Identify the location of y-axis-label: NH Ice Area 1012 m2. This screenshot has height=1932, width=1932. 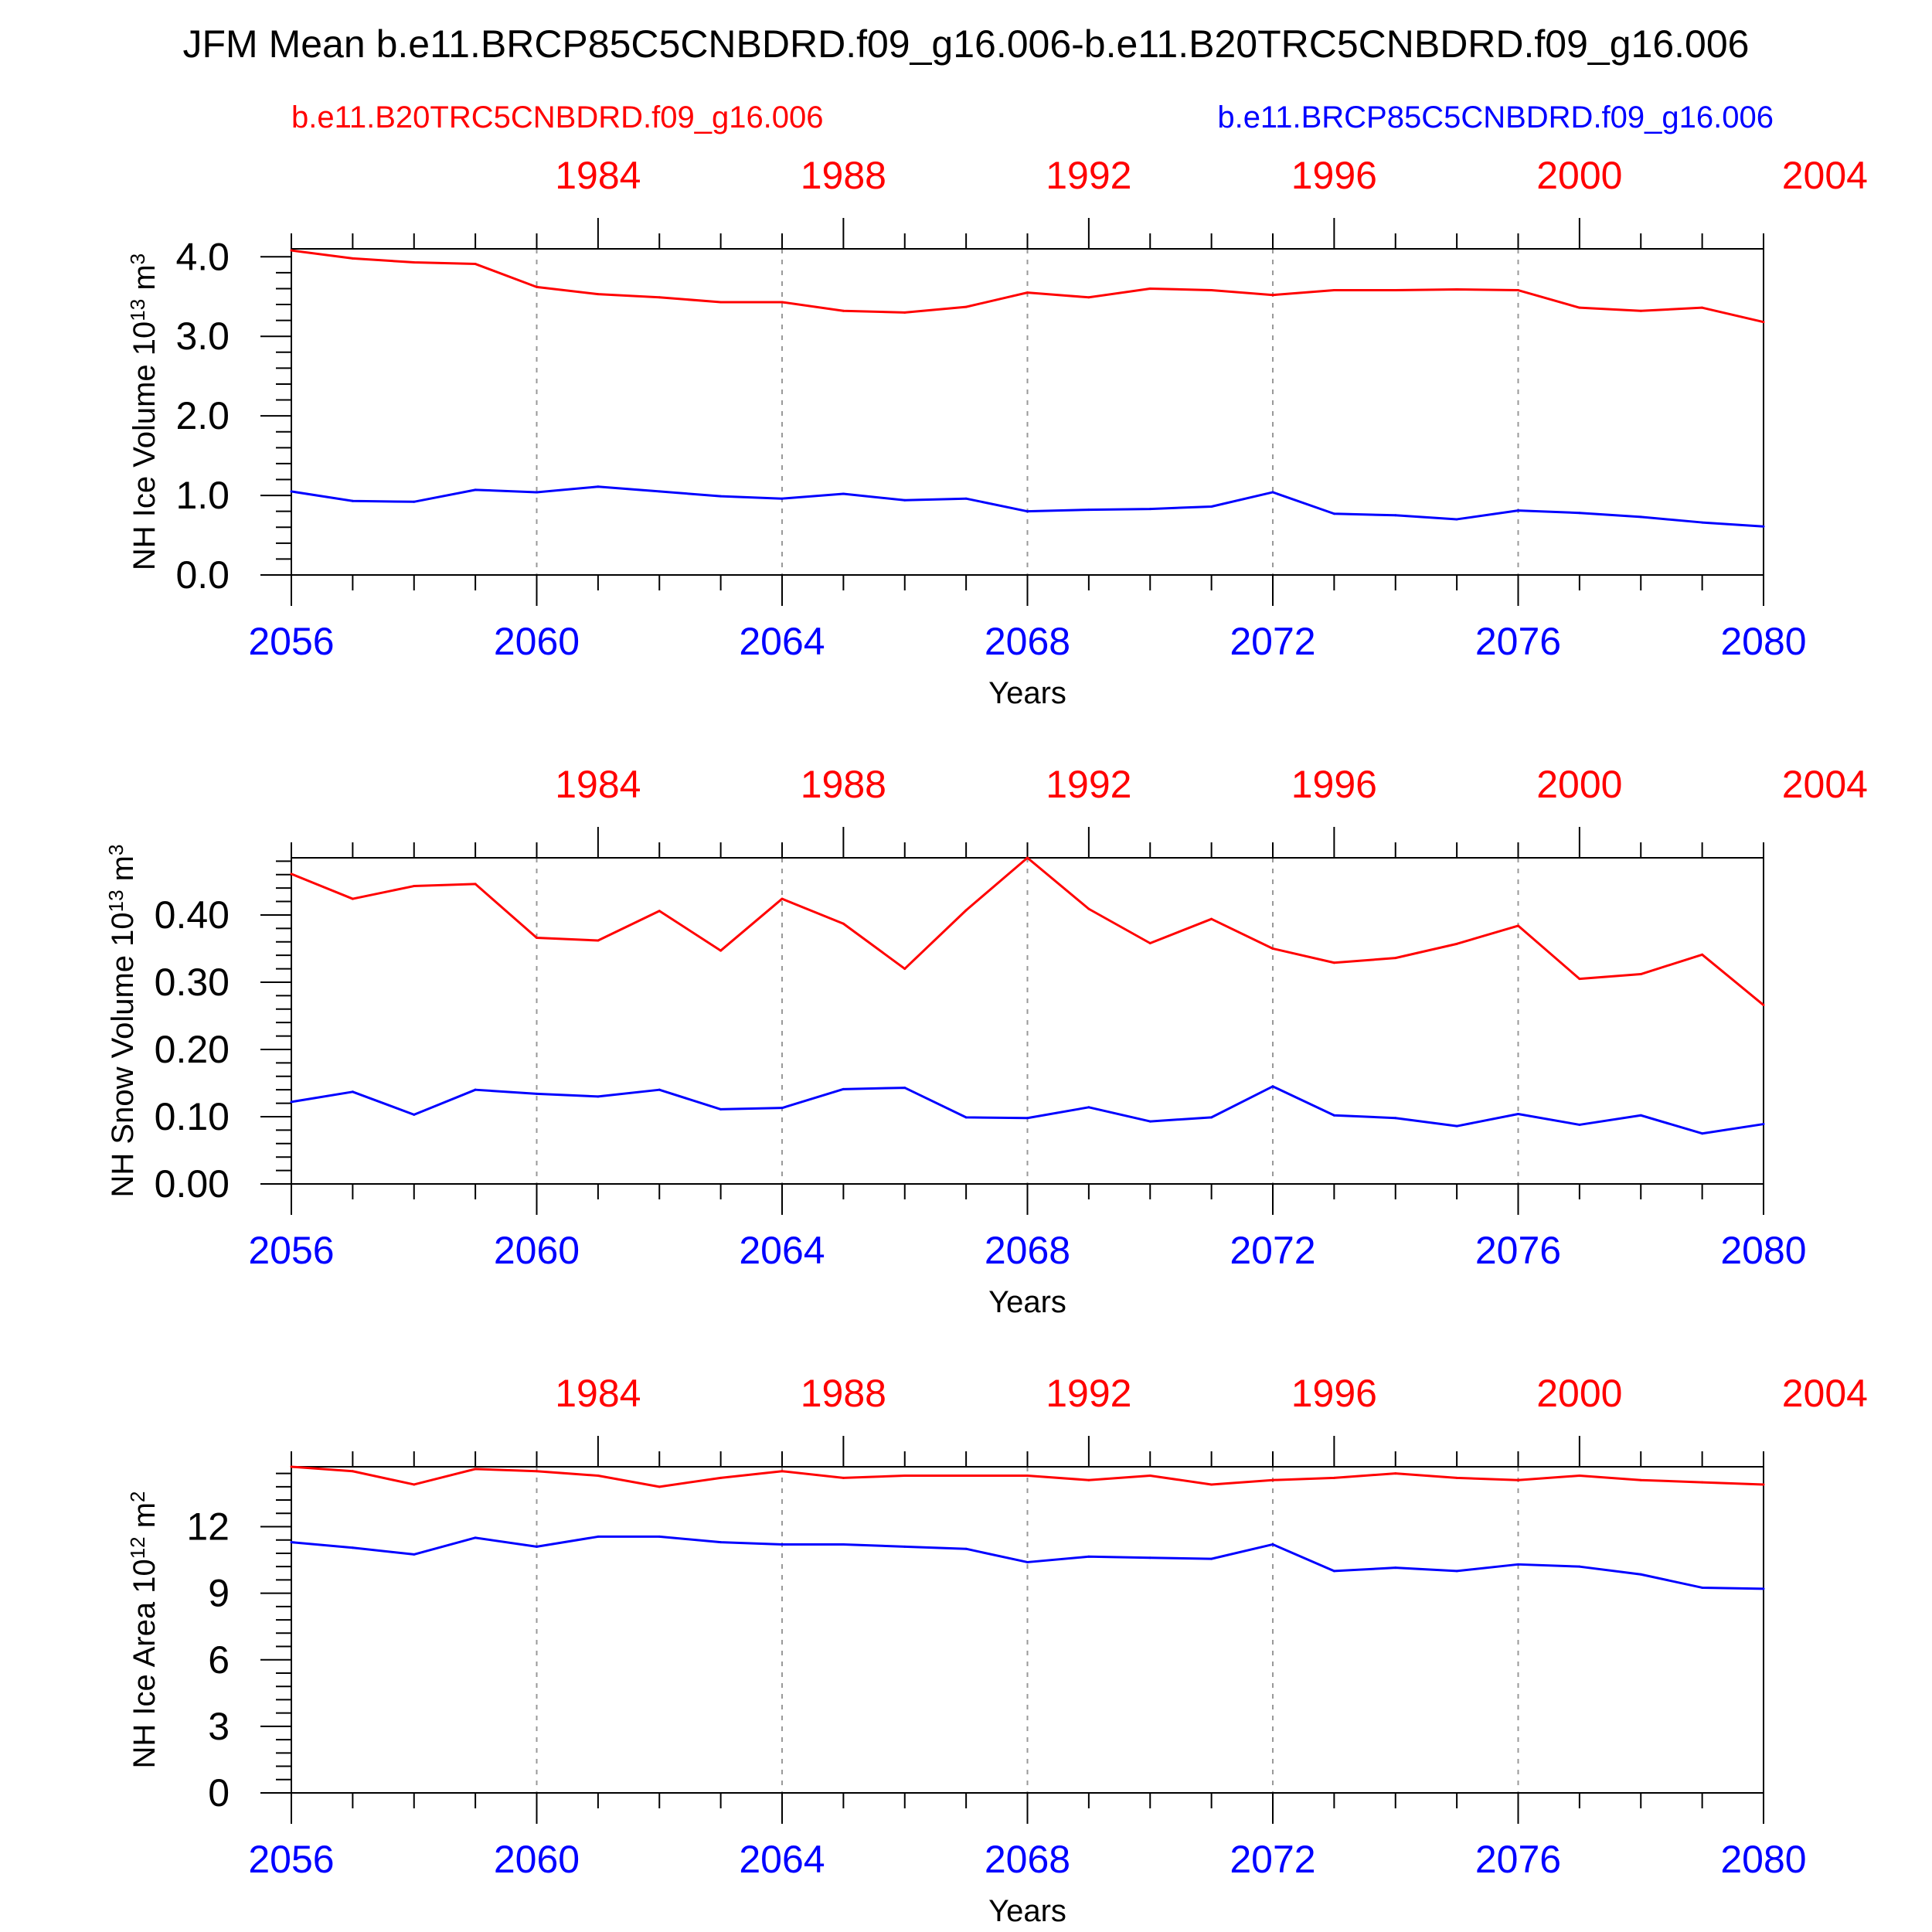
(144, 1629).